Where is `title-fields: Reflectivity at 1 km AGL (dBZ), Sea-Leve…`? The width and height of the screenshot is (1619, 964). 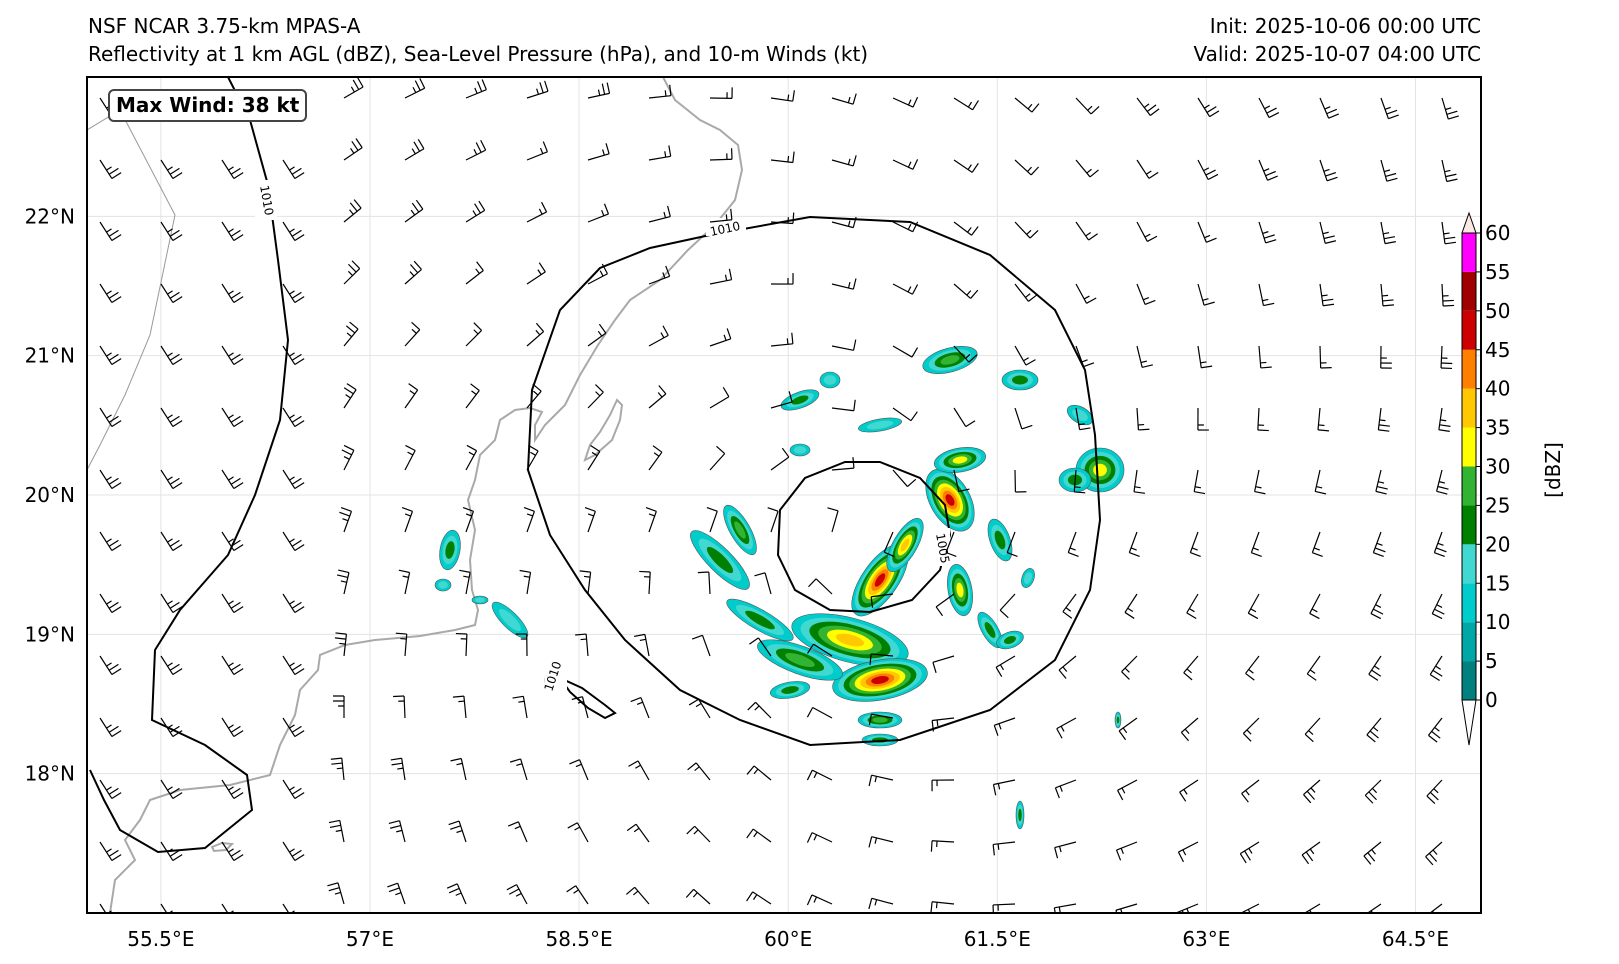 title-fields: Reflectivity at 1 km AGL (dBZ), Sea-Leve… is located at coordinates (478, 54).